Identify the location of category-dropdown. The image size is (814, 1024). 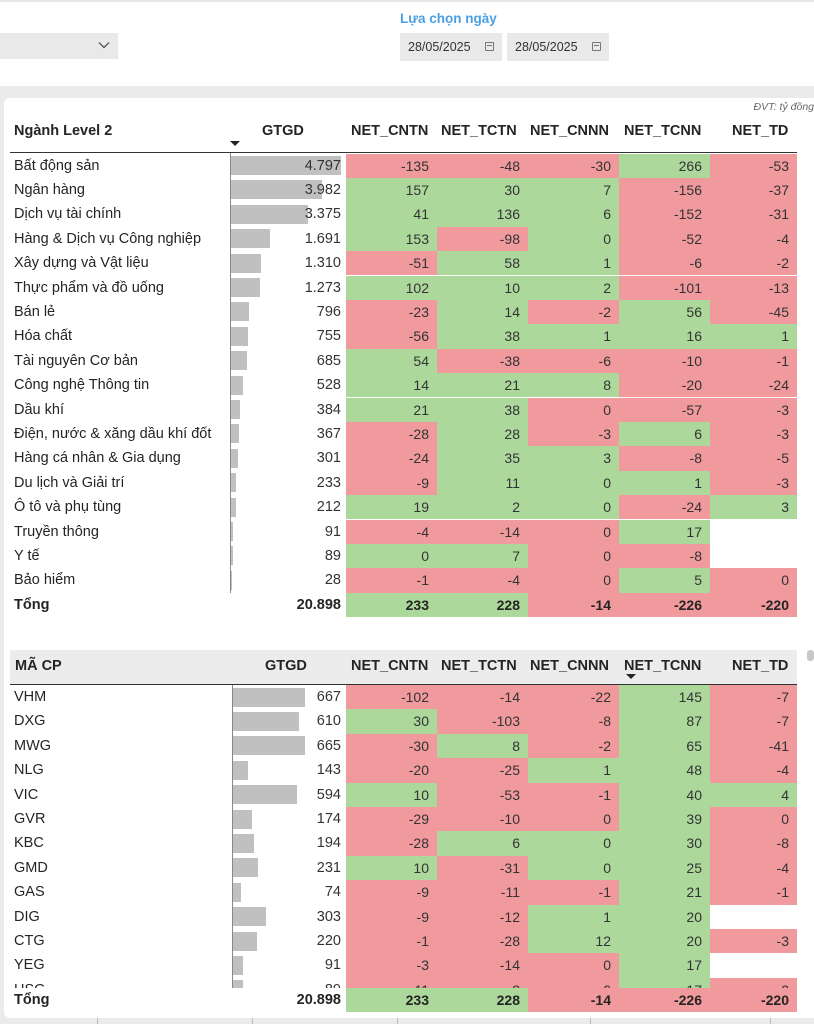
(59, 46).